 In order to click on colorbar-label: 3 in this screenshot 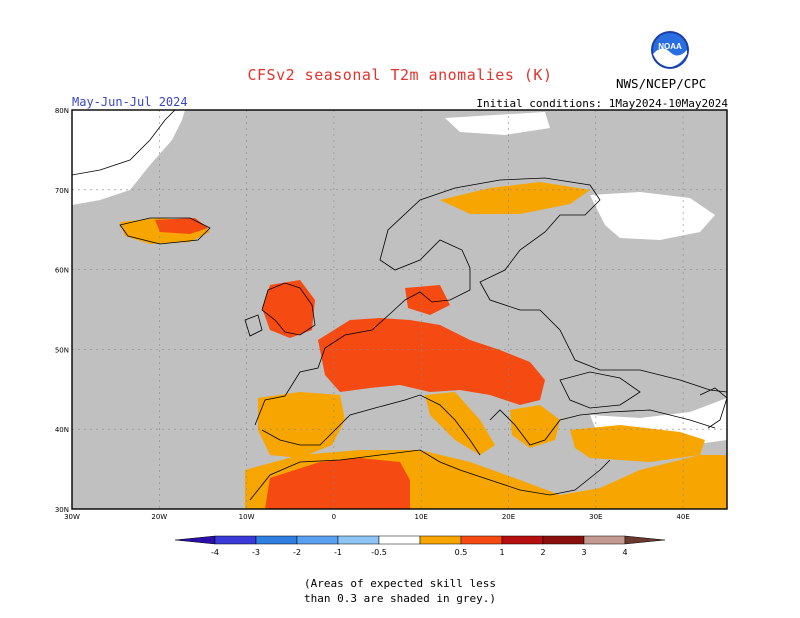, I will do `click(583, 552)`.